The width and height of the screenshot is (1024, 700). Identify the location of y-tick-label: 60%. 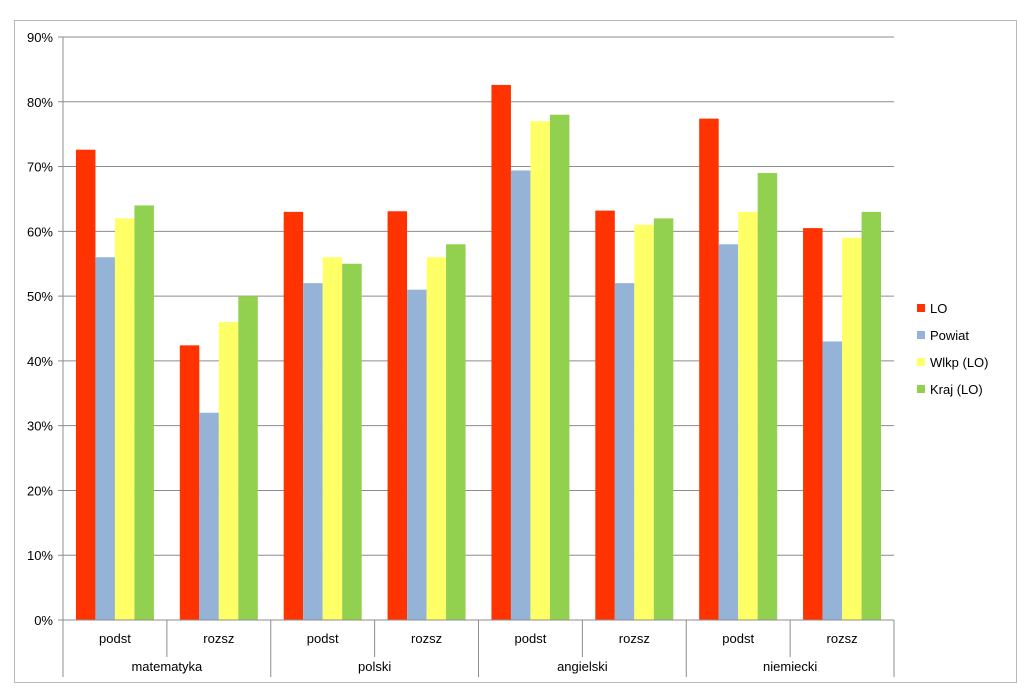
(40, 231).